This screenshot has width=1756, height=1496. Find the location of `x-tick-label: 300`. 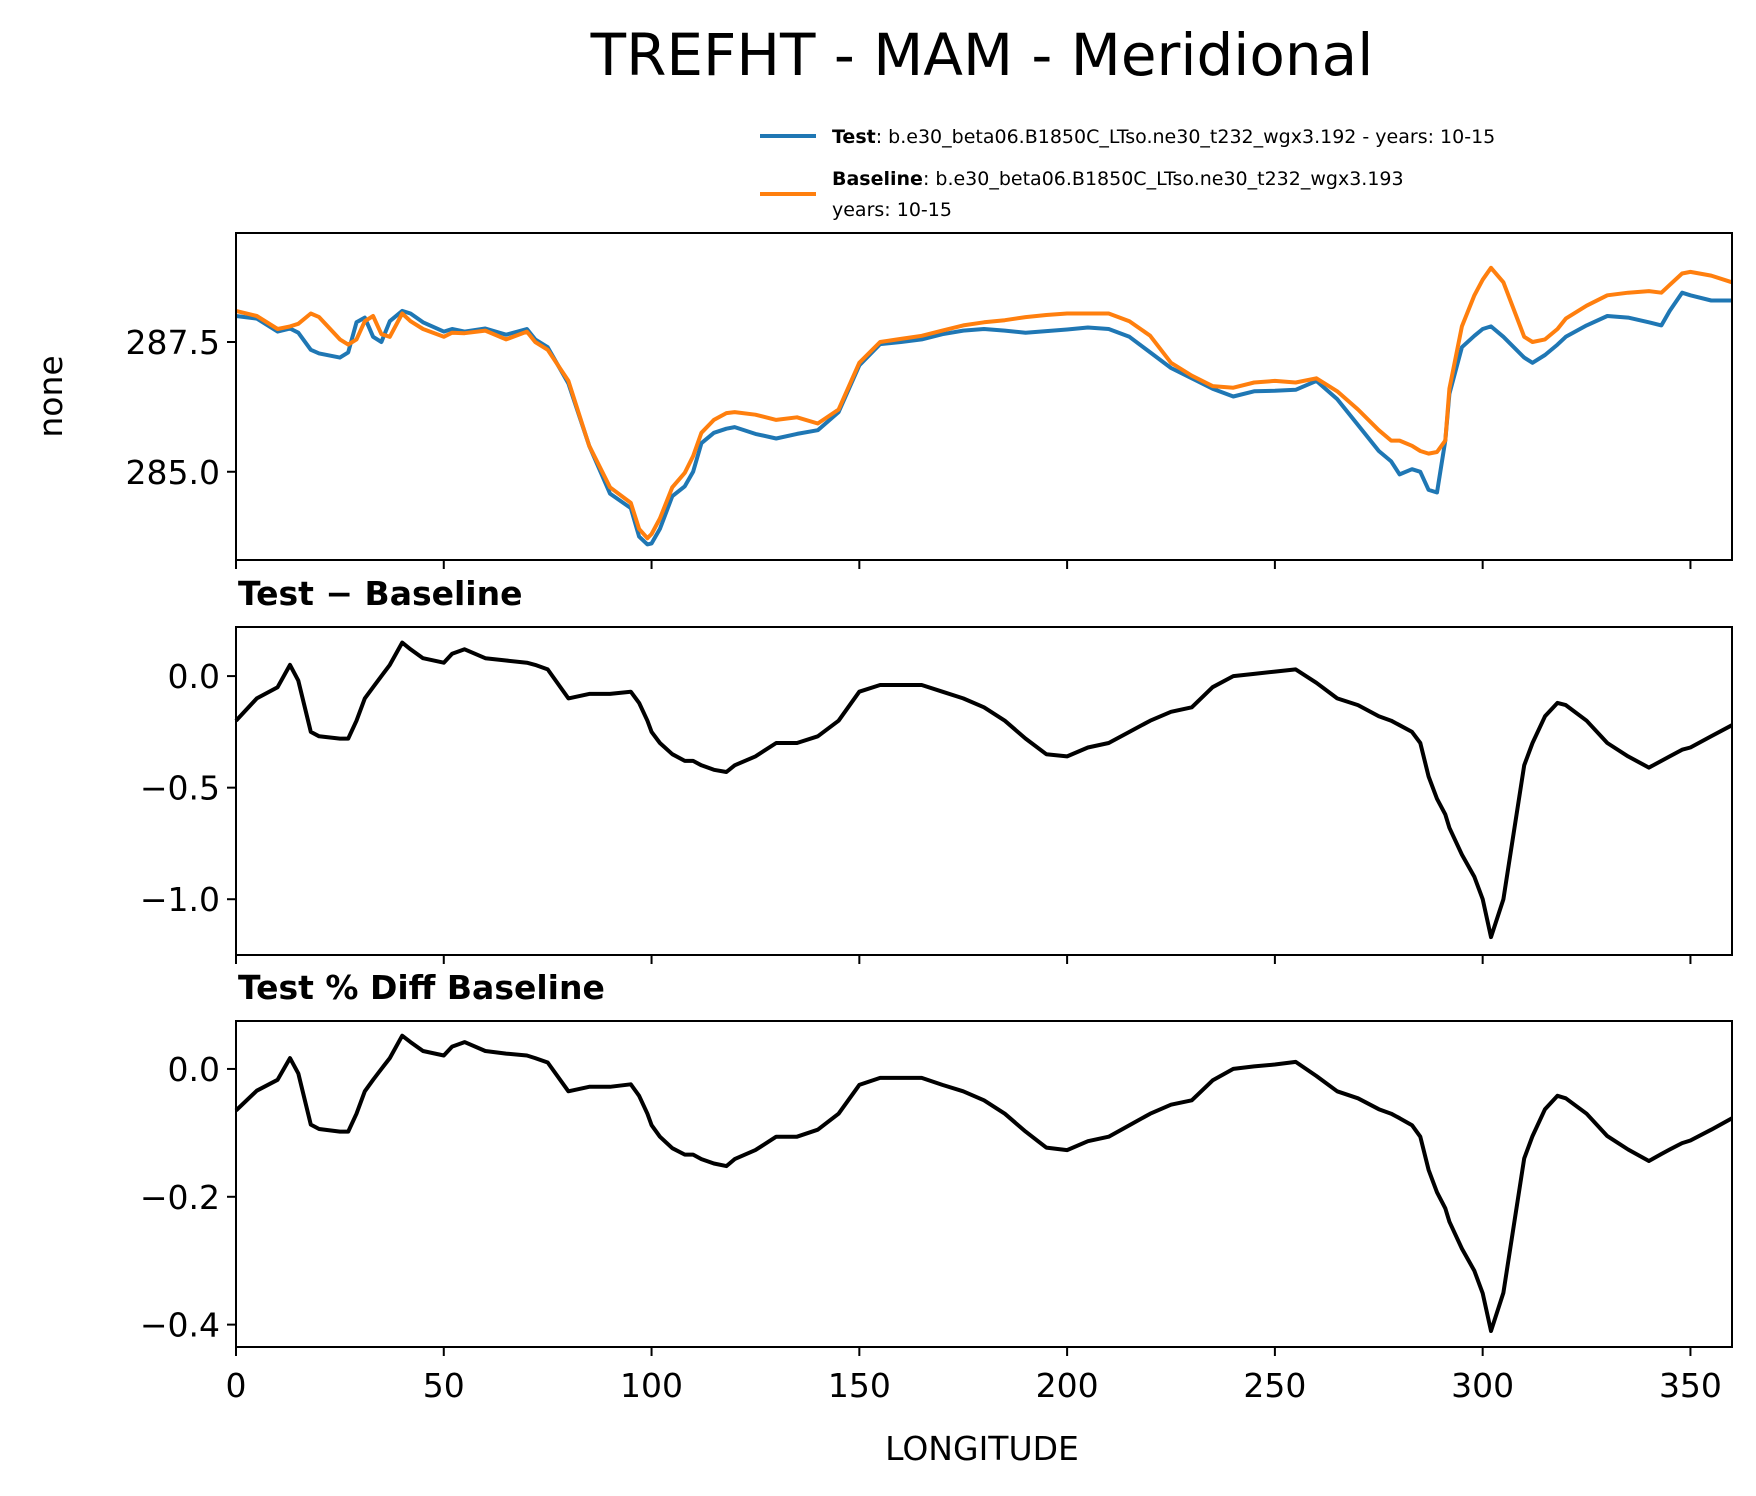

x-tick-label: 300 is located at coordinates (1482, 1385).